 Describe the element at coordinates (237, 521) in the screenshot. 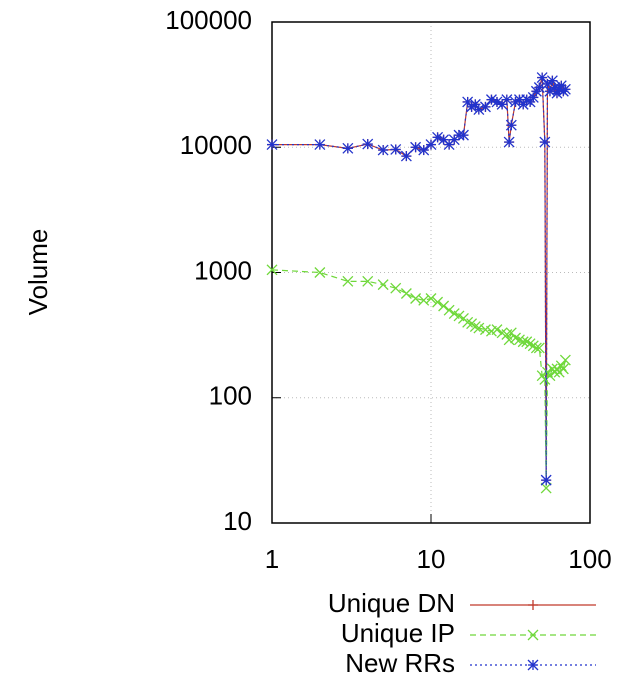

I see `y-tick-label: 10` at that location.